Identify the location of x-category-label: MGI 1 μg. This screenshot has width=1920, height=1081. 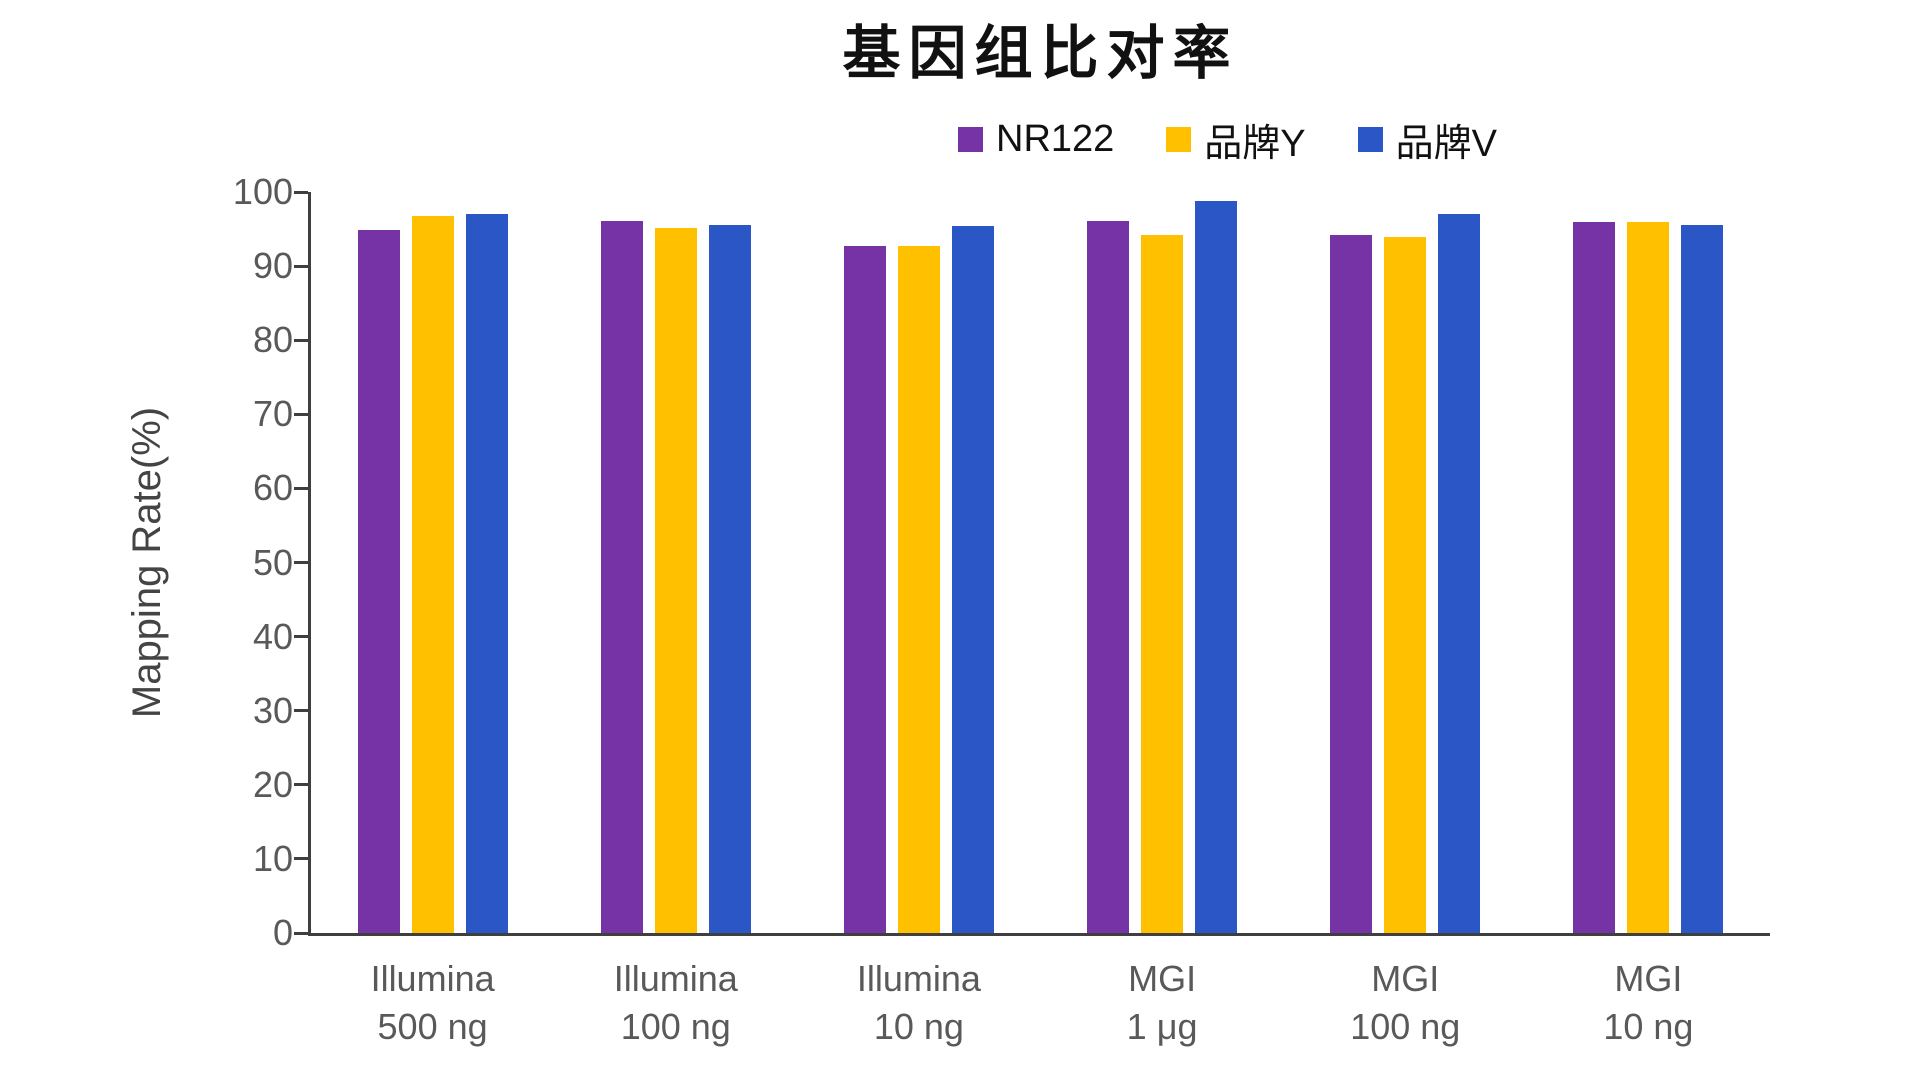
(1162, 1002).